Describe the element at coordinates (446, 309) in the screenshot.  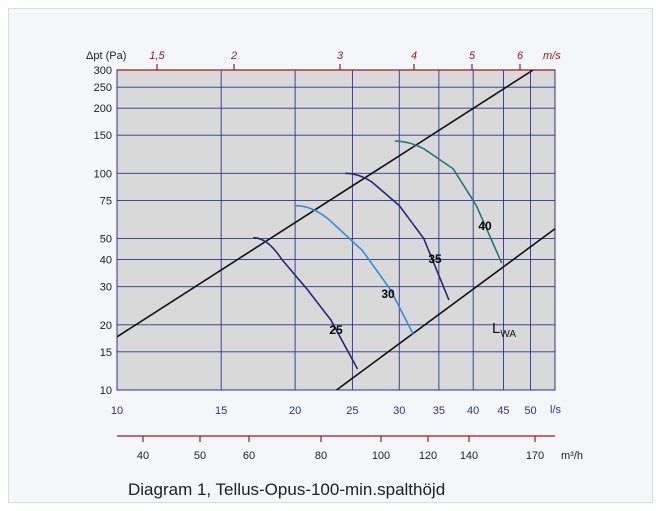
I see `boundary-line` at that location.